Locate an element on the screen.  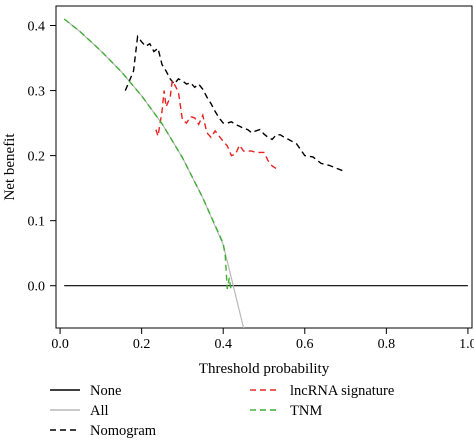
x-tick-label: 1.0 is located at coordinates (466, 344).